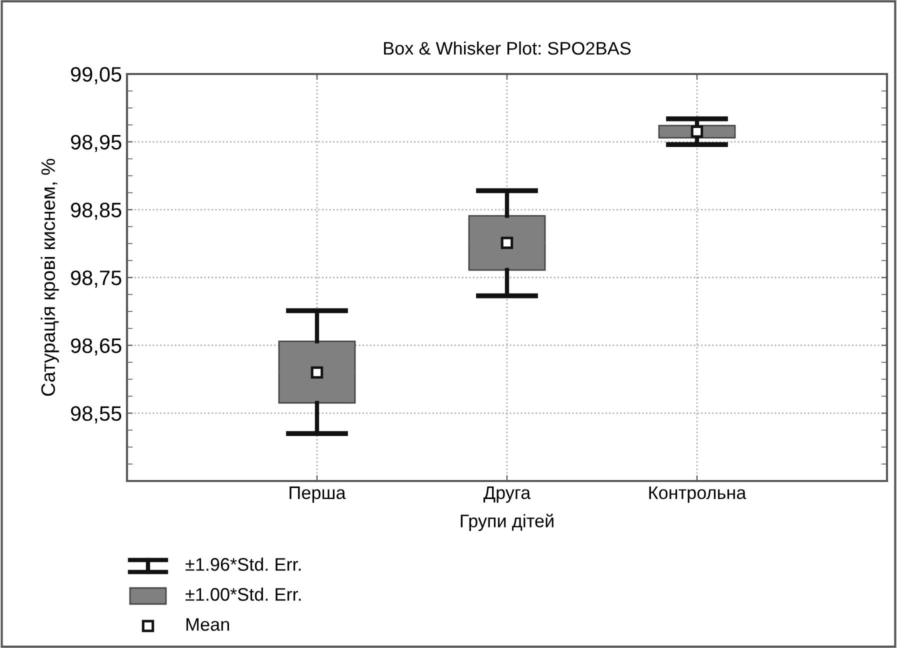 The image size is (897, 648). Describe the element at coordinates (318, 494) in the screenshot. I see `x-tick-label: Перша` at that location.